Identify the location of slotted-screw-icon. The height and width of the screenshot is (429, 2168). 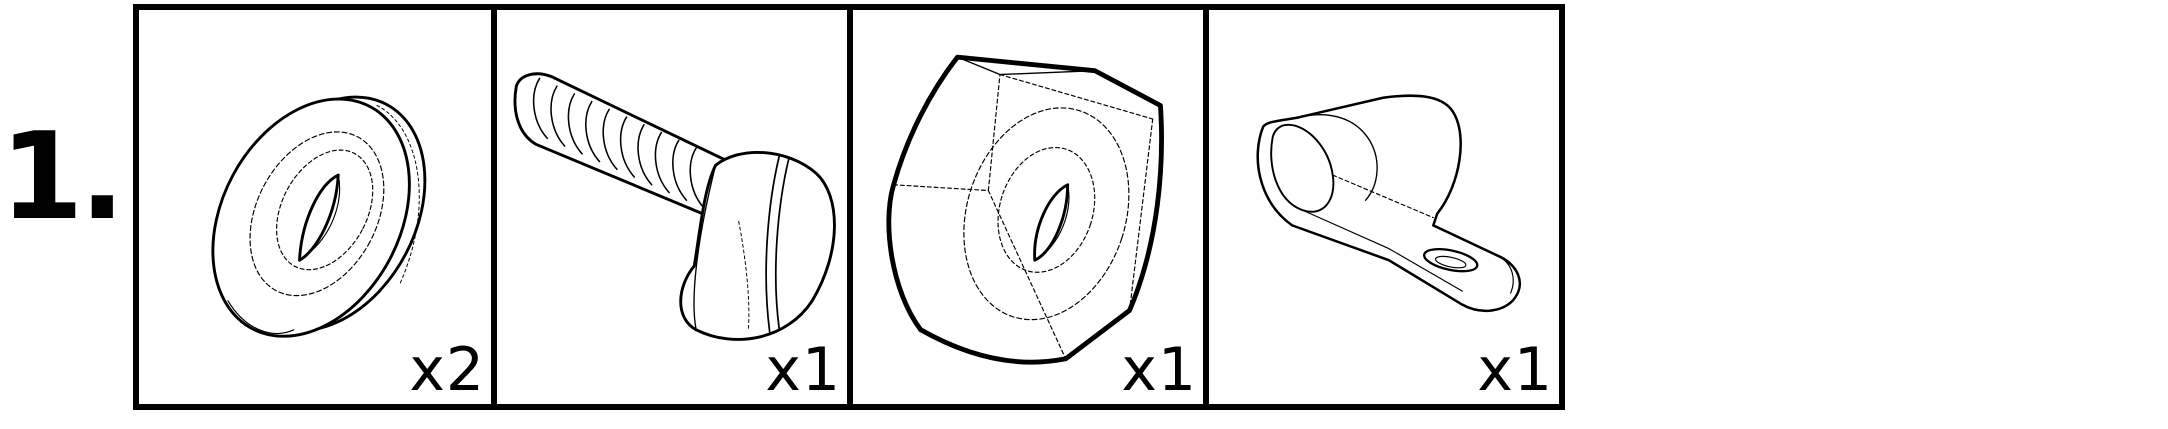
(674, 206).